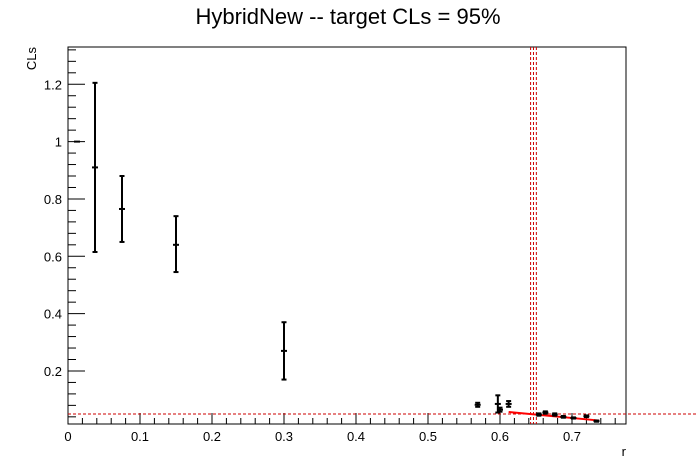 The image size is (696, 472). Describe the element at coordinates (284, 436) in the screenshot. I see `x-tick-label: 0.3` at that location.